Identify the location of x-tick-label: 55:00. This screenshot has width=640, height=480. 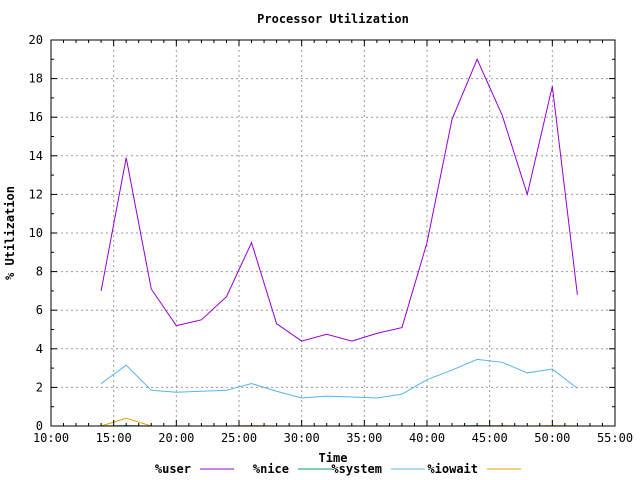
(615, 438).